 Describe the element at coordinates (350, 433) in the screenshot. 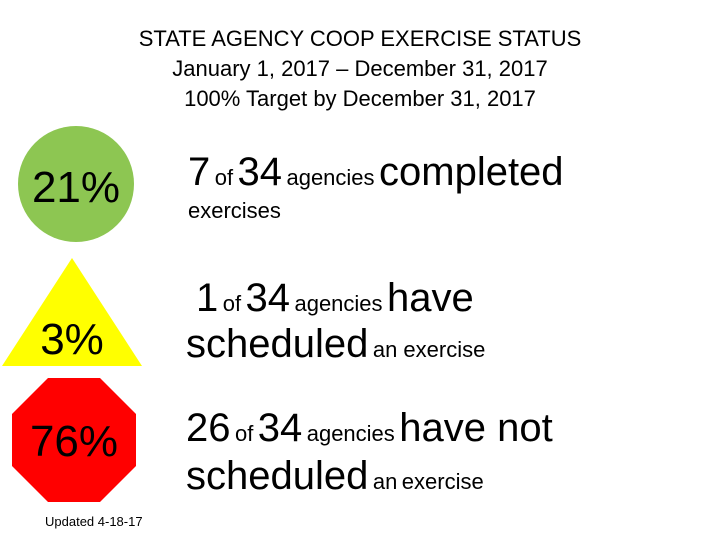

I see `not-scheduled-agencies: agencies` at that location.